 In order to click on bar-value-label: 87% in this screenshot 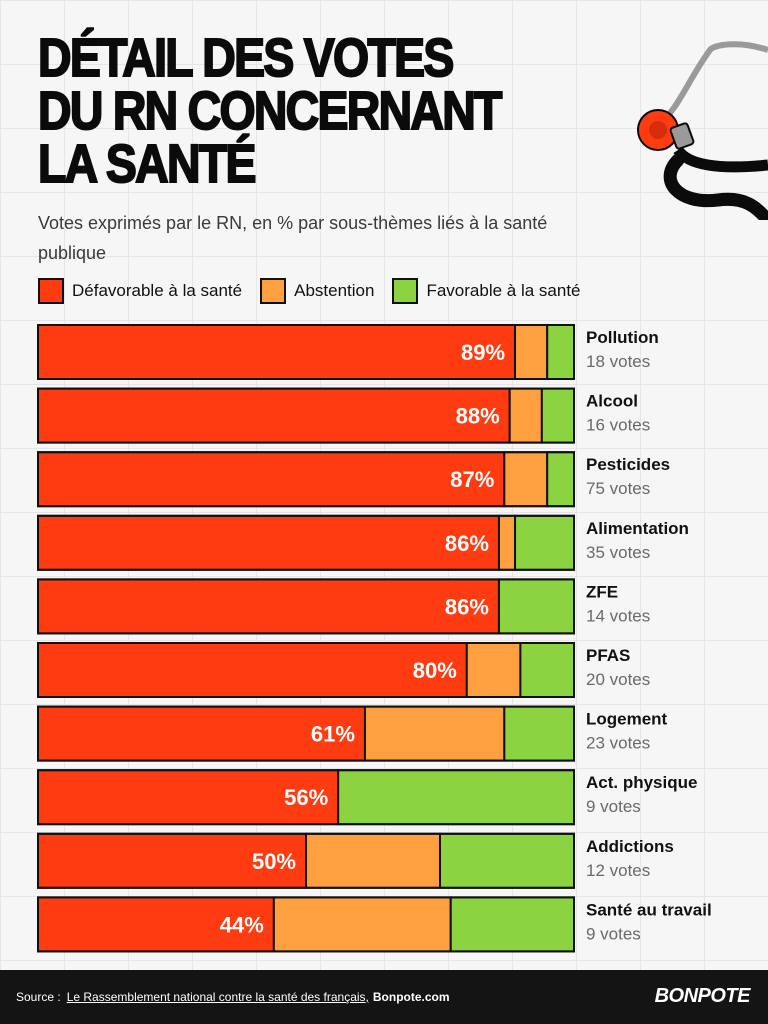, I will do `click(472, 479)`.